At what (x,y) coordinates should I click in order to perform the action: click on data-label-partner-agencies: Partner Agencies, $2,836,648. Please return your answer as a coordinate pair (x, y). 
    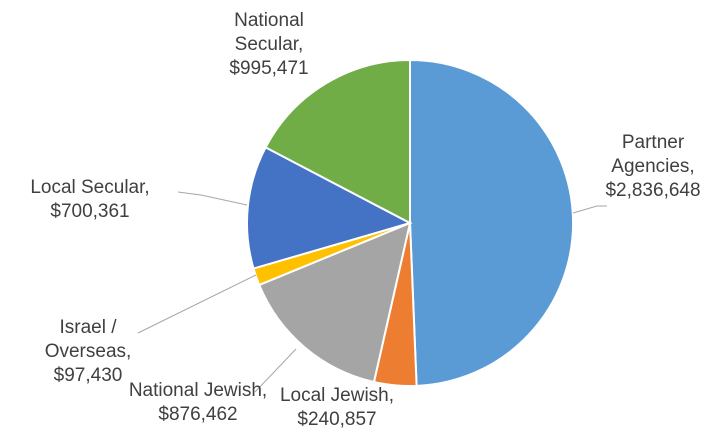
    Looking at the image, I should click on (652, 166).